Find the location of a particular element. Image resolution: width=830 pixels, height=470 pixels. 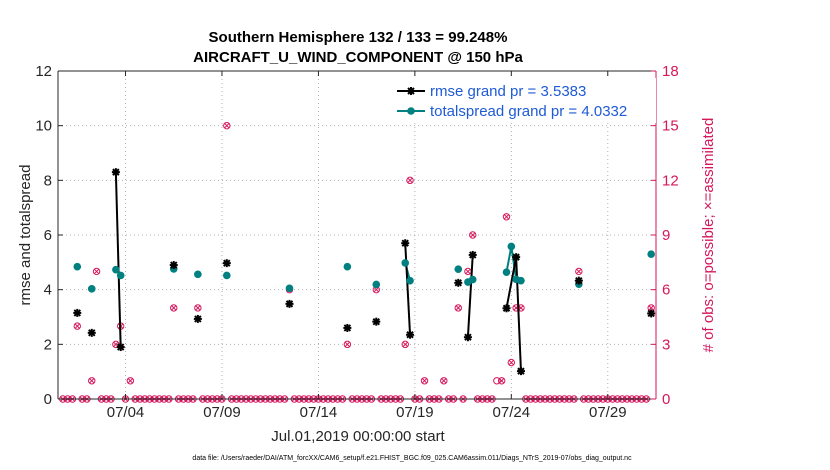

y-right-tick-label: 12 is located at coordinates (670, 180).